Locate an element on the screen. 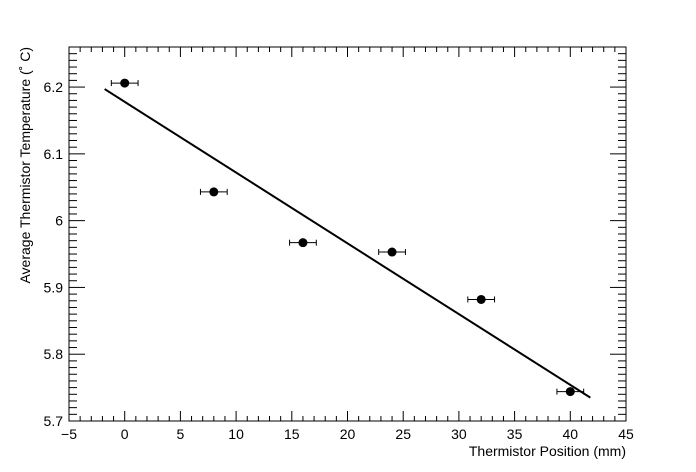 The image size is (696, 472). x-tick-label: 40 is located at coordinates (571, 434).